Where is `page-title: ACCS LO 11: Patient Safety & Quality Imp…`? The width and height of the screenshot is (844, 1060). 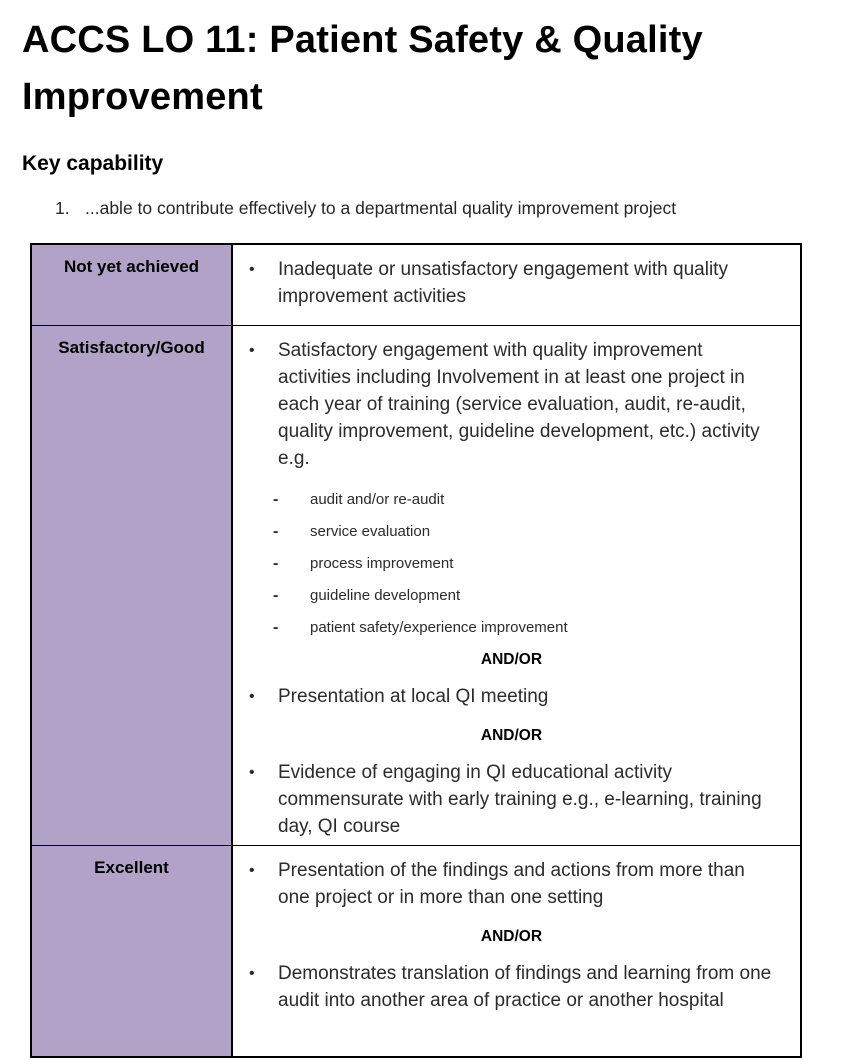 page-title: ACCS LO 11: Patient Safety & Quality Imp… is located at coordinates (362, 68).